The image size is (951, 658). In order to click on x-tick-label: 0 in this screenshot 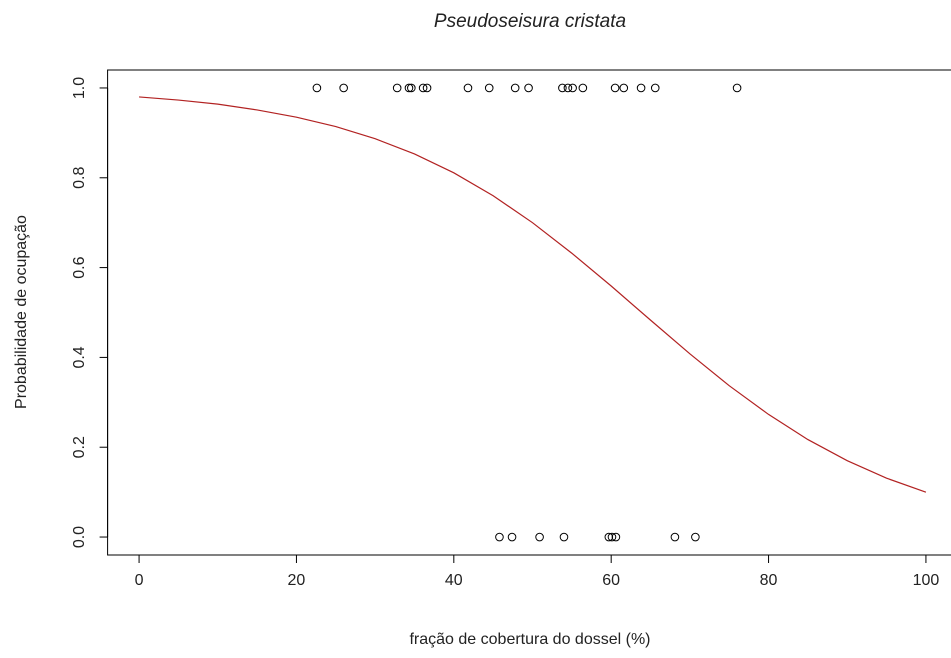, I will do `click(139, 580)`.